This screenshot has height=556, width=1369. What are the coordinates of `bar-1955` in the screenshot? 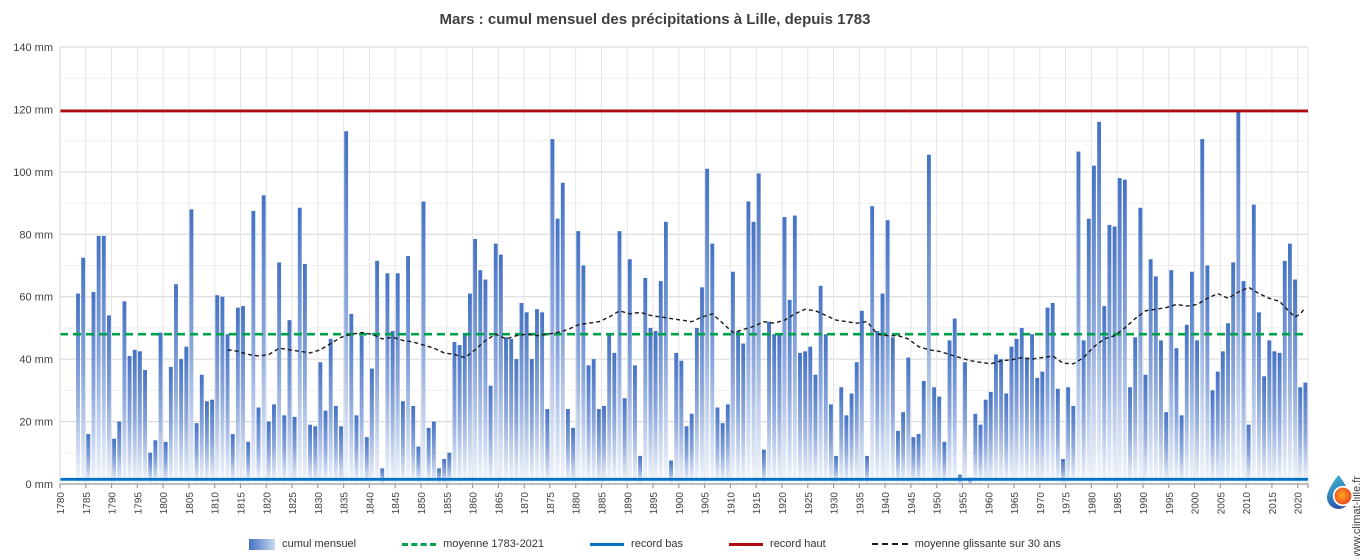 It's located at (965, 423).